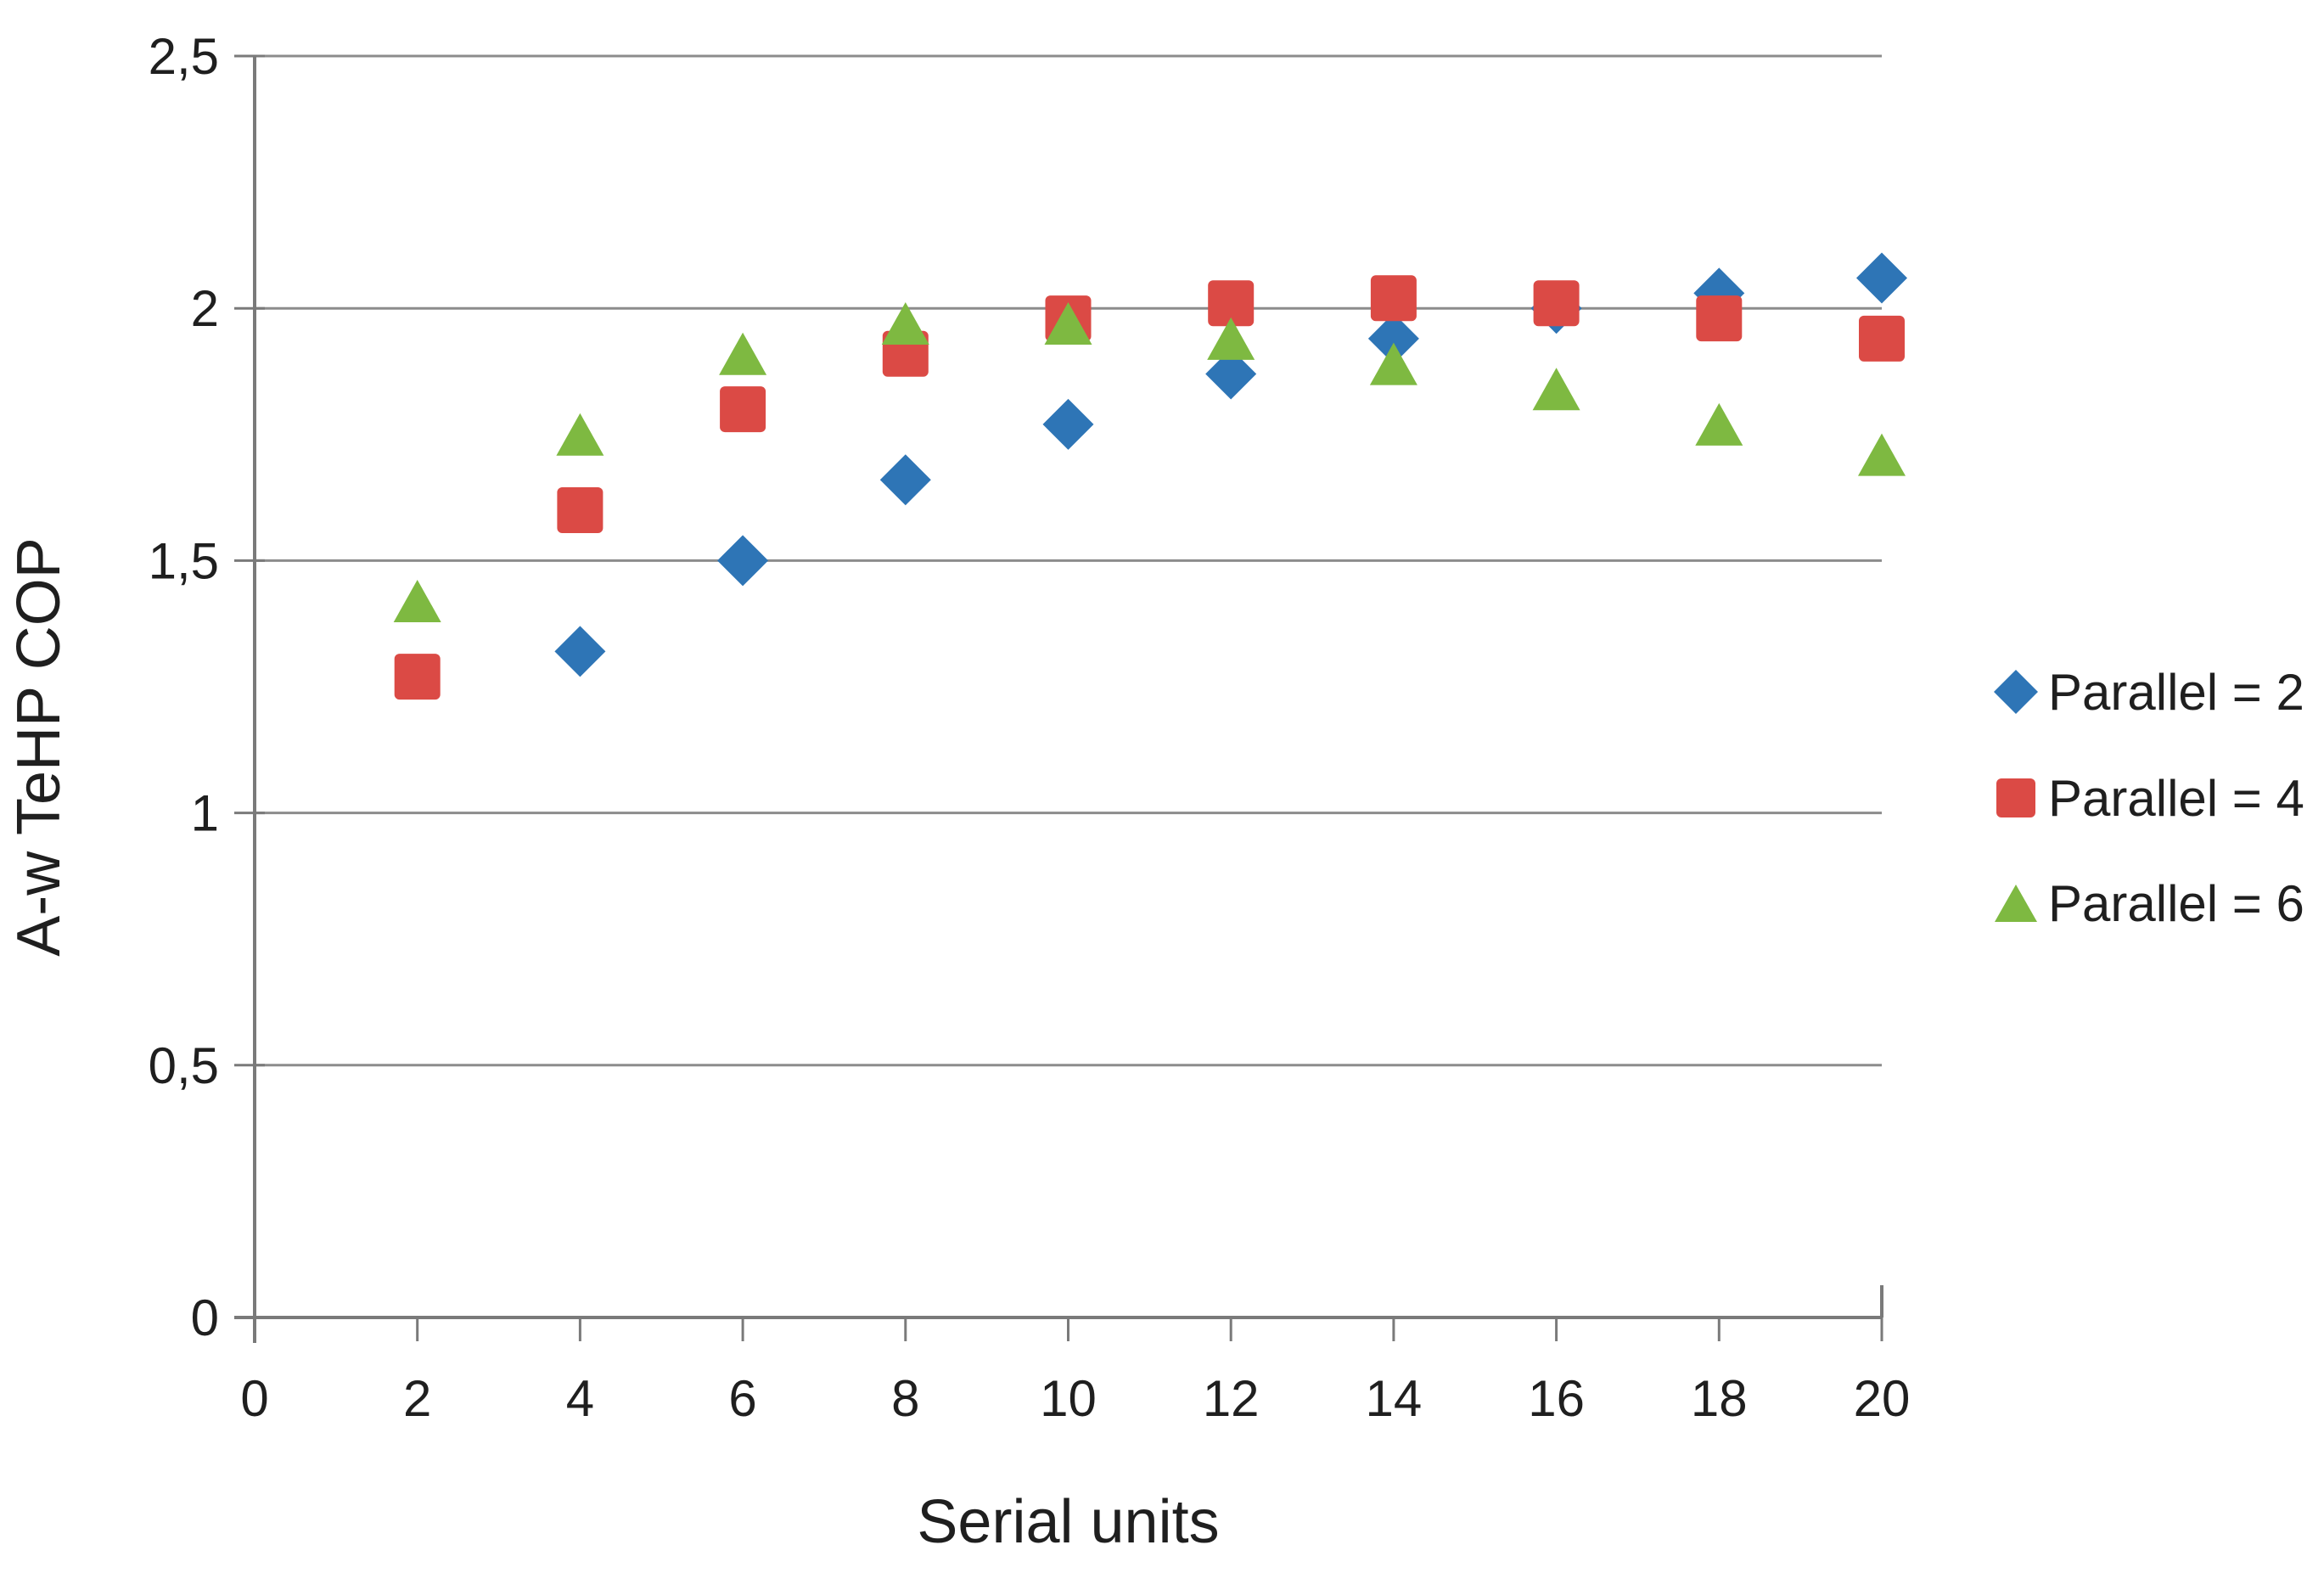  Describe the element at coordinates (2176, 692) in the screenshot. I see `legend-label-parallel-2: Parallel = 2` at that location.